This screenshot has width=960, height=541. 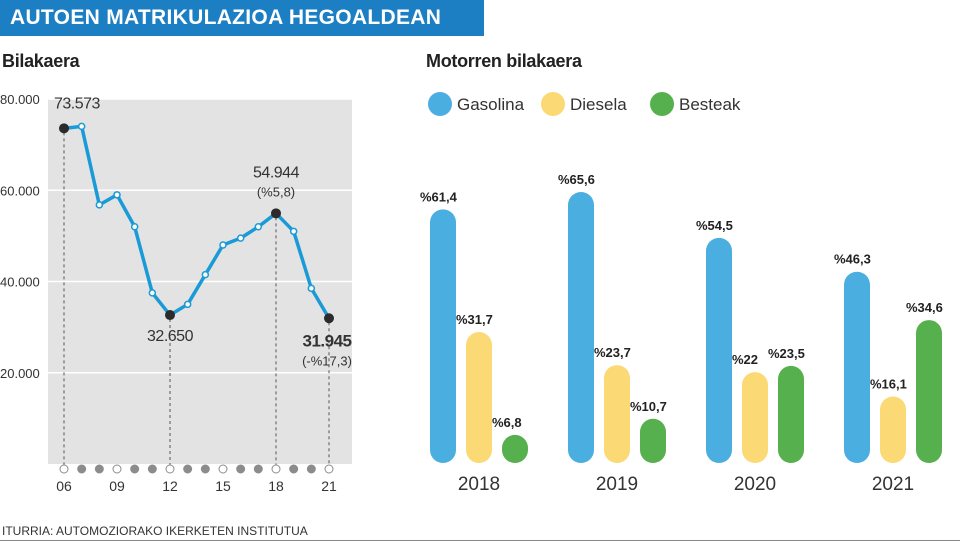 What do you see at coordinates (474, 319) in the screenshot?
I see `bar-value-label: %31,7` at bounding box center [474, 319].